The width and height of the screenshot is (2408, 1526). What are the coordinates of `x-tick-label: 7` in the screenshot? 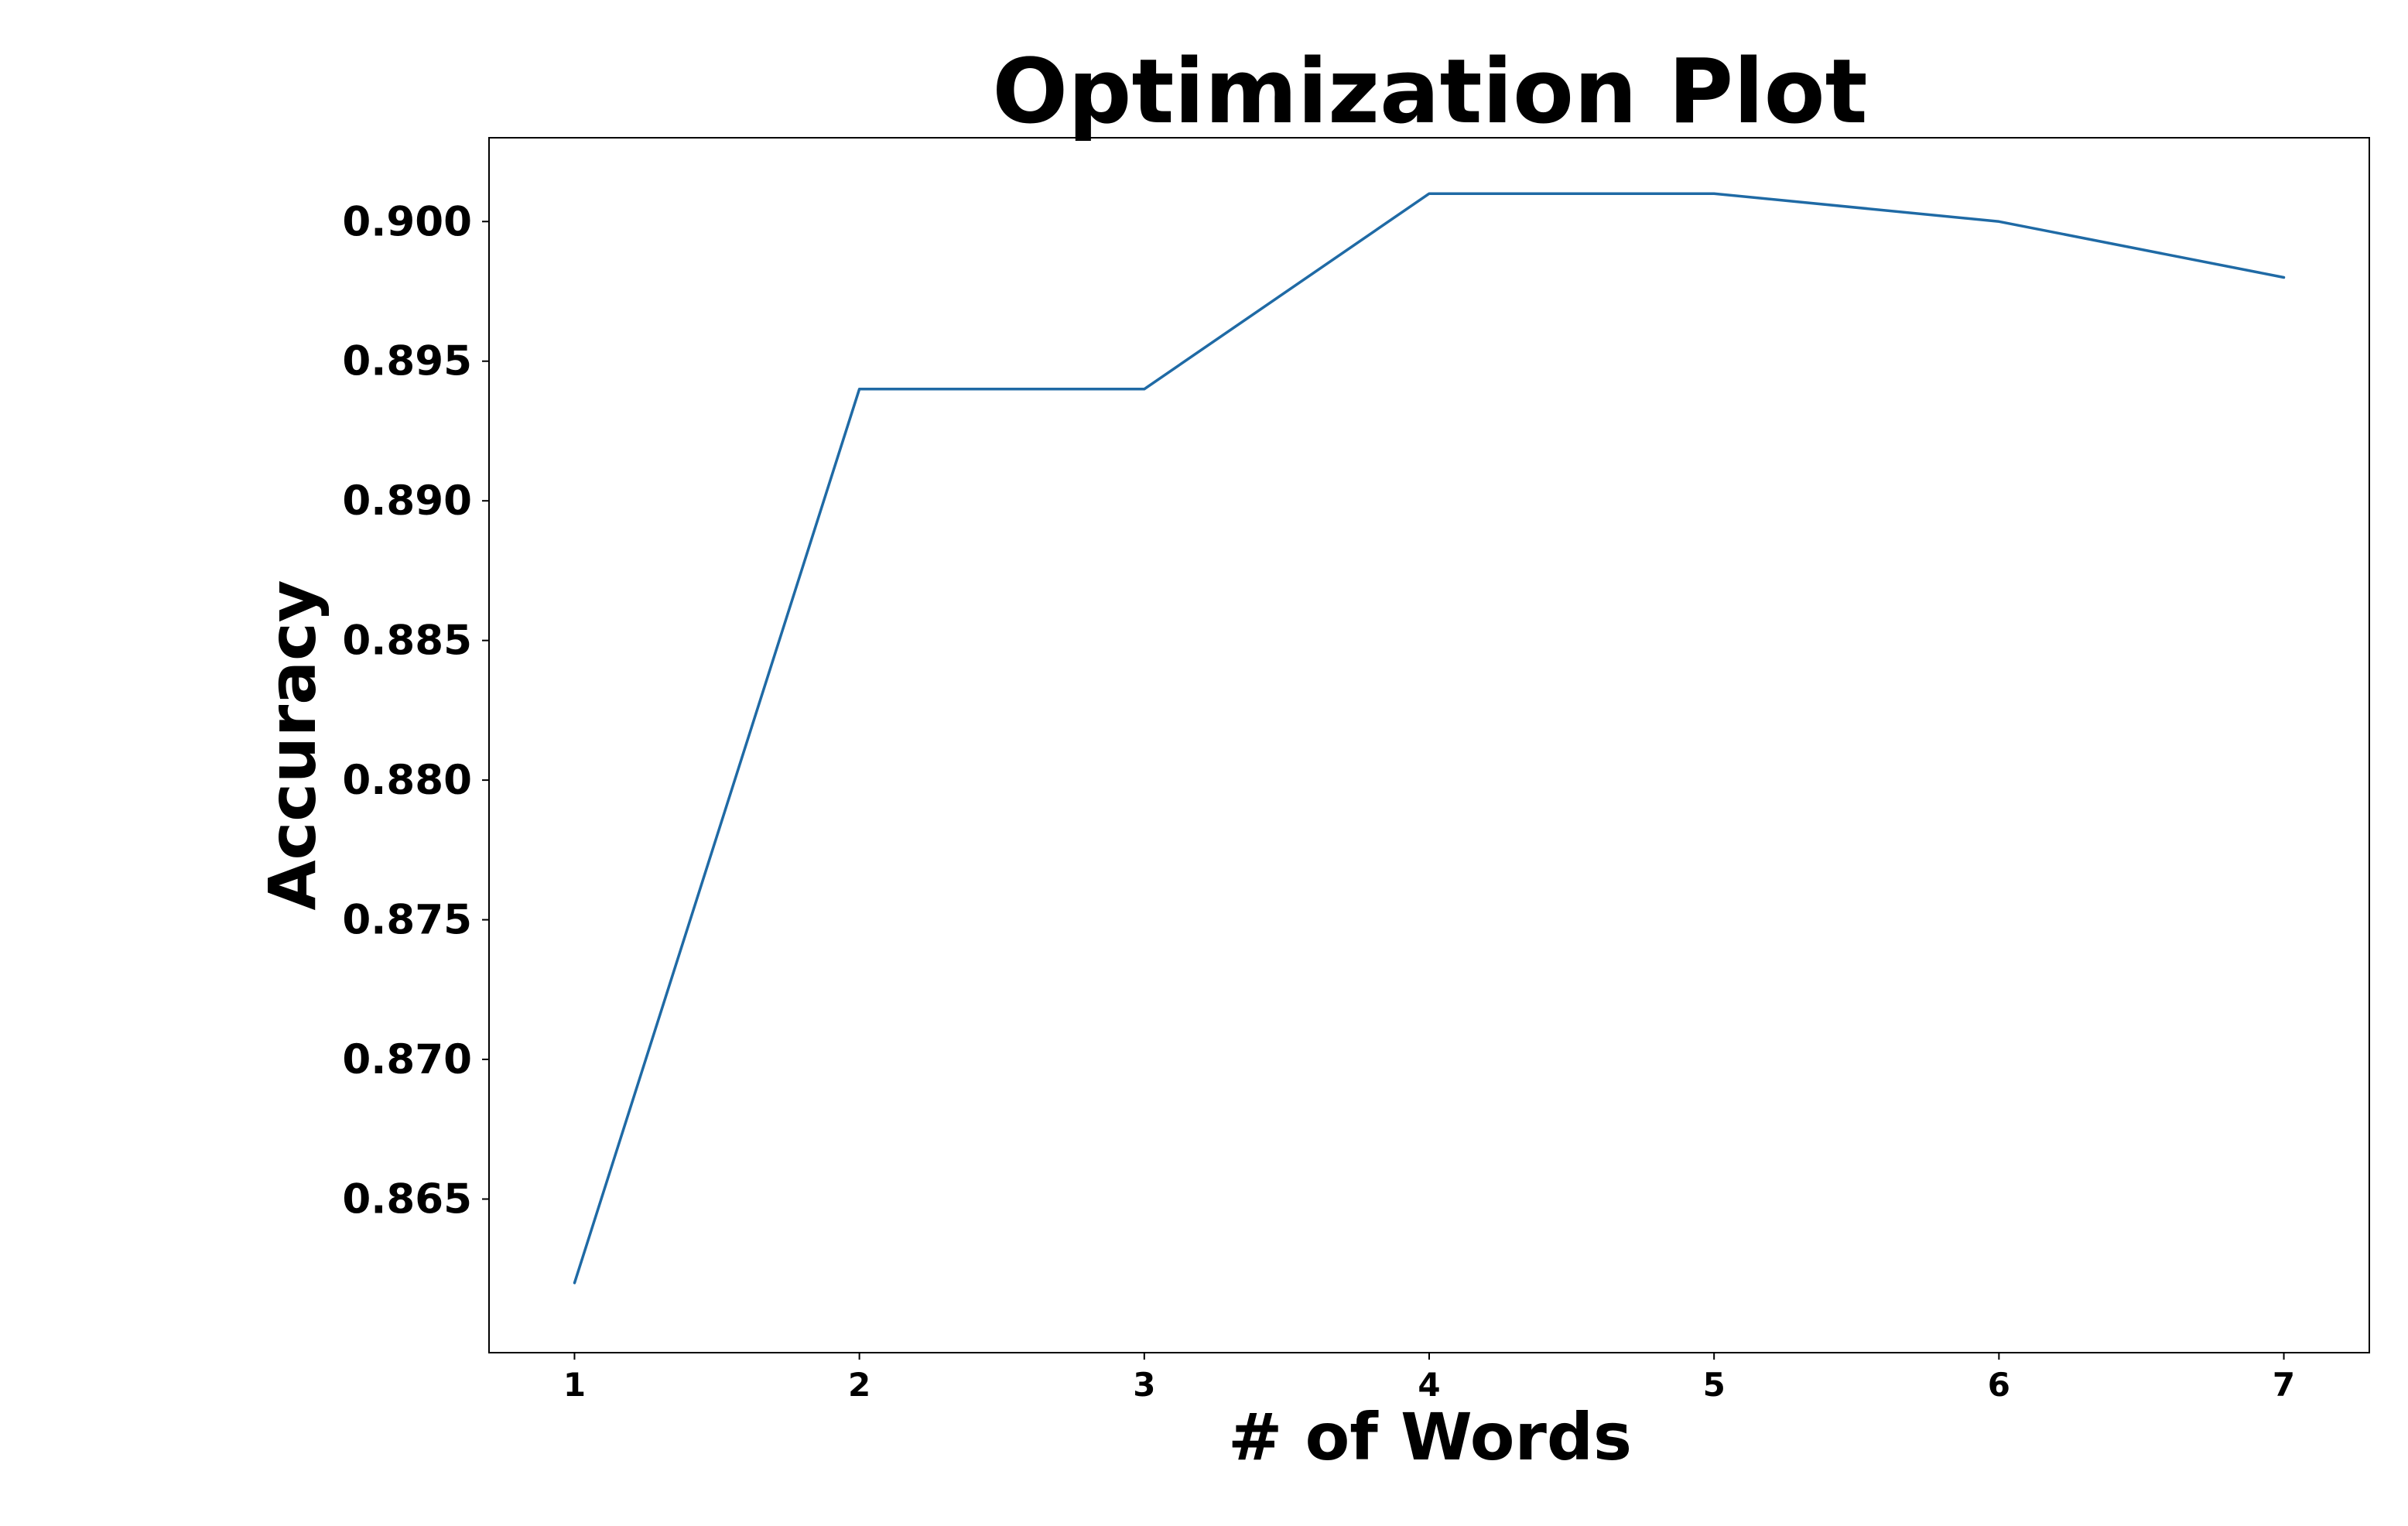 It's located at (2284, 1385).